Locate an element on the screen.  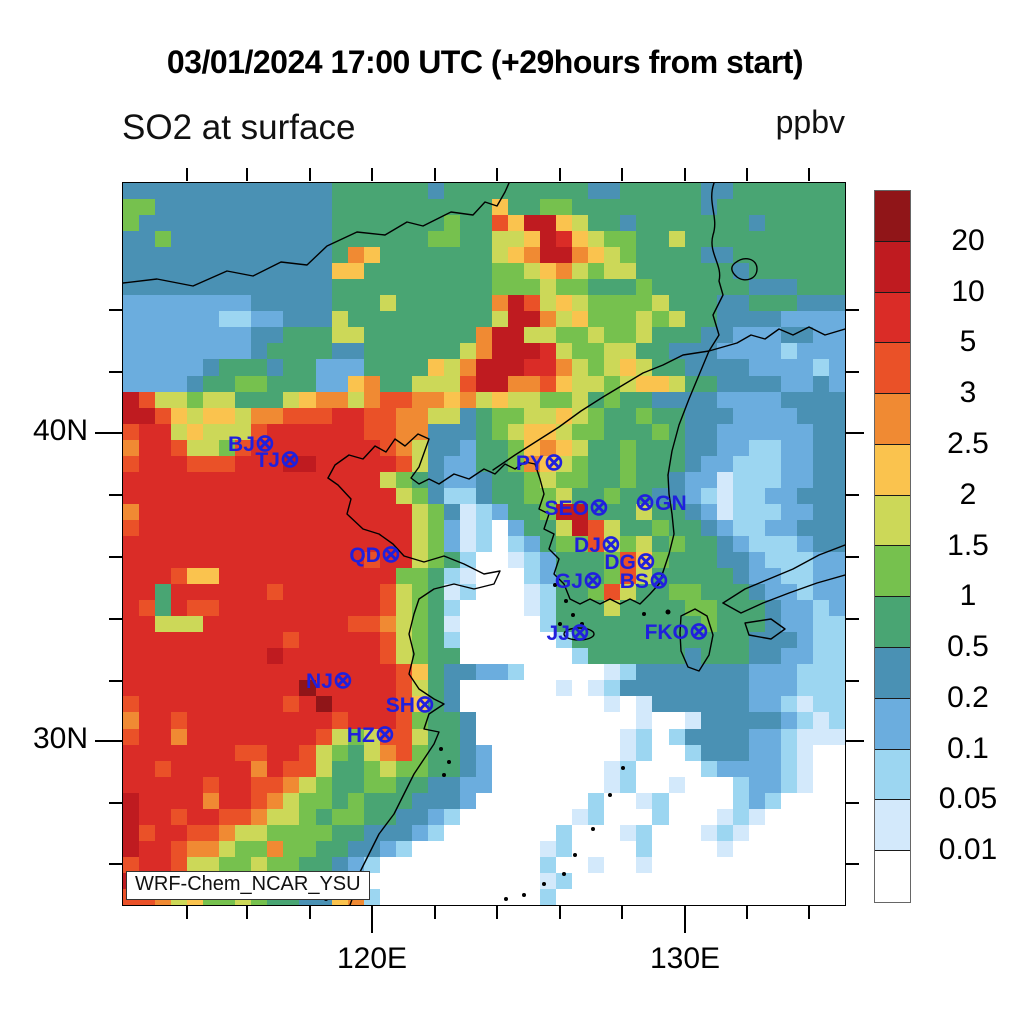
variable-subtitle: SO2 at surface is located at coordinates (239, 127).